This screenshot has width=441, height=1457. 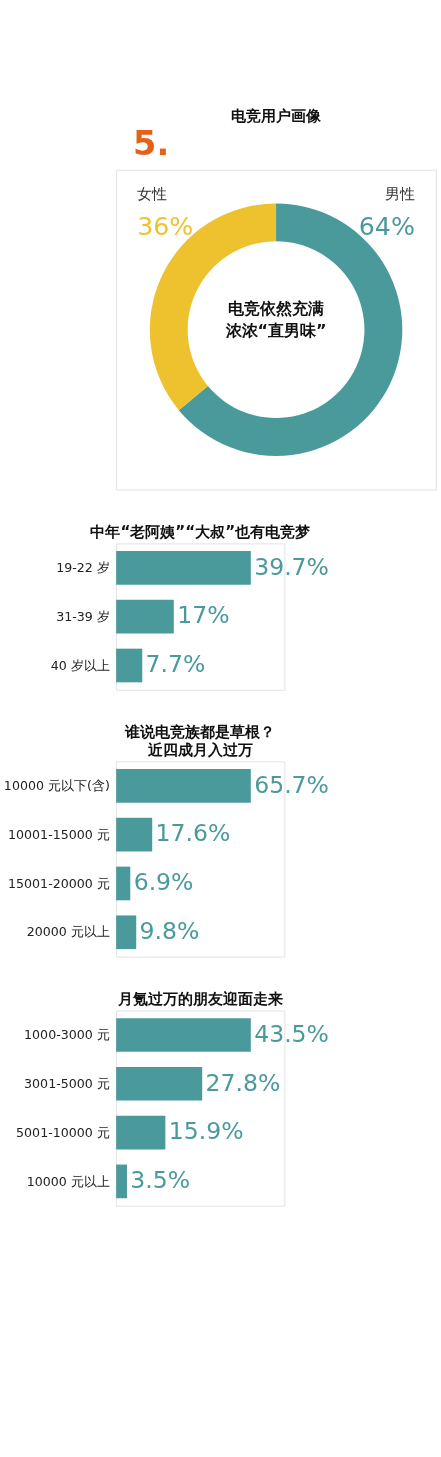 What do you see at coordinates (291, 784) in the screenshot?
I see `data-label: 65.7%` at bounding box center [291, 784].